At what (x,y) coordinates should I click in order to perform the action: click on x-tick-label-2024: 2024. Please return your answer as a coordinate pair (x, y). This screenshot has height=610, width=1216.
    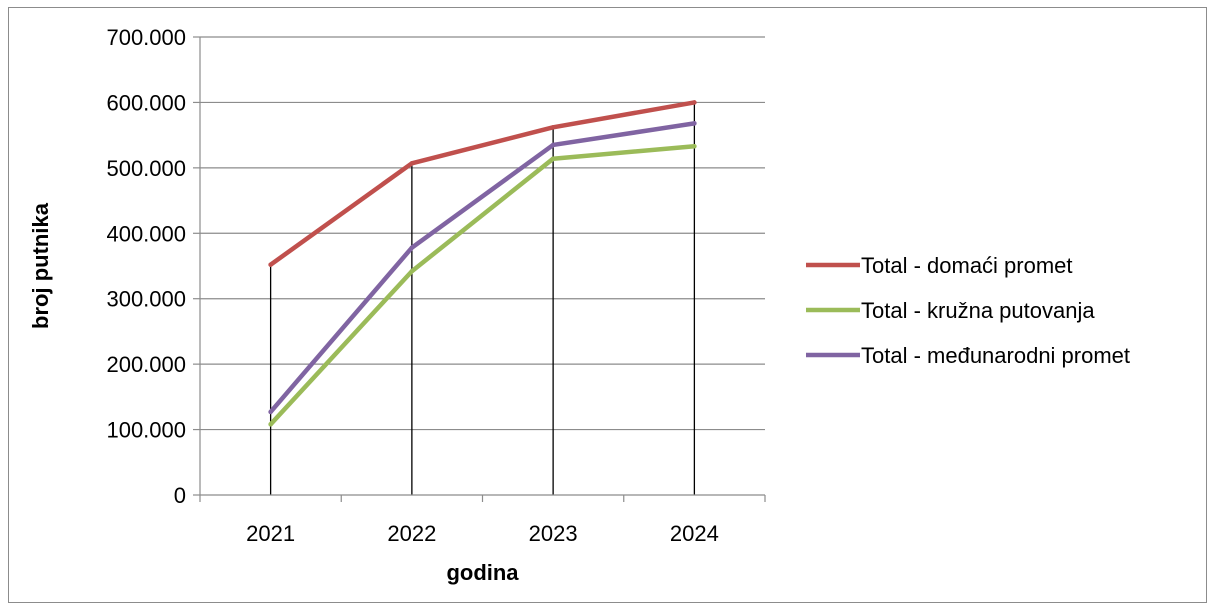
    Looking at the image, I should click on (694, 533).